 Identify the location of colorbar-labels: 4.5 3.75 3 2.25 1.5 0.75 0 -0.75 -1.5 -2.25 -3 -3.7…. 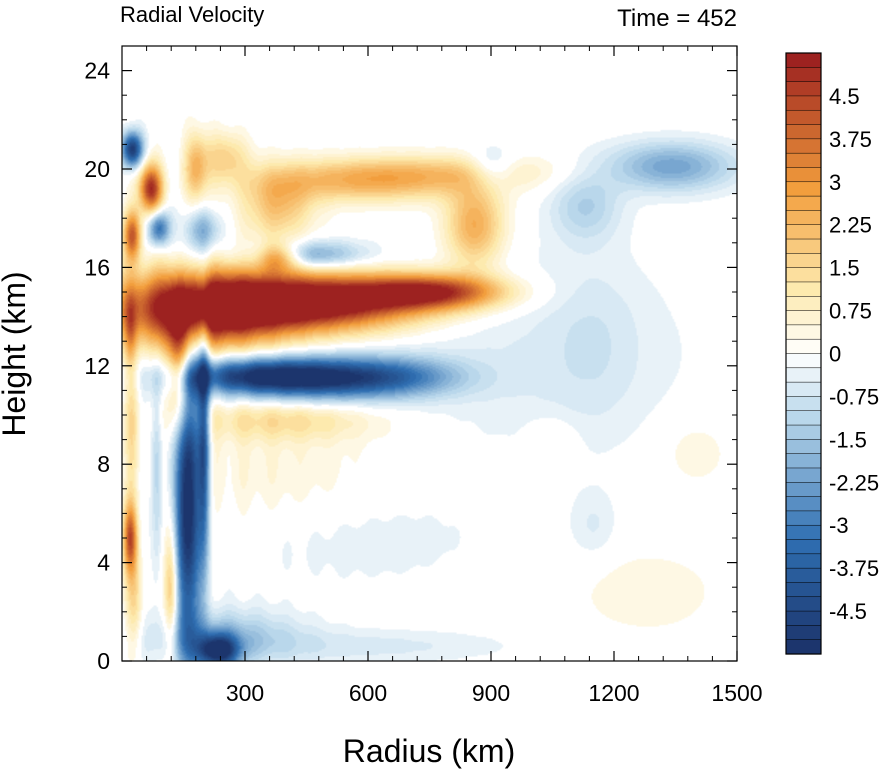
(854, 354).